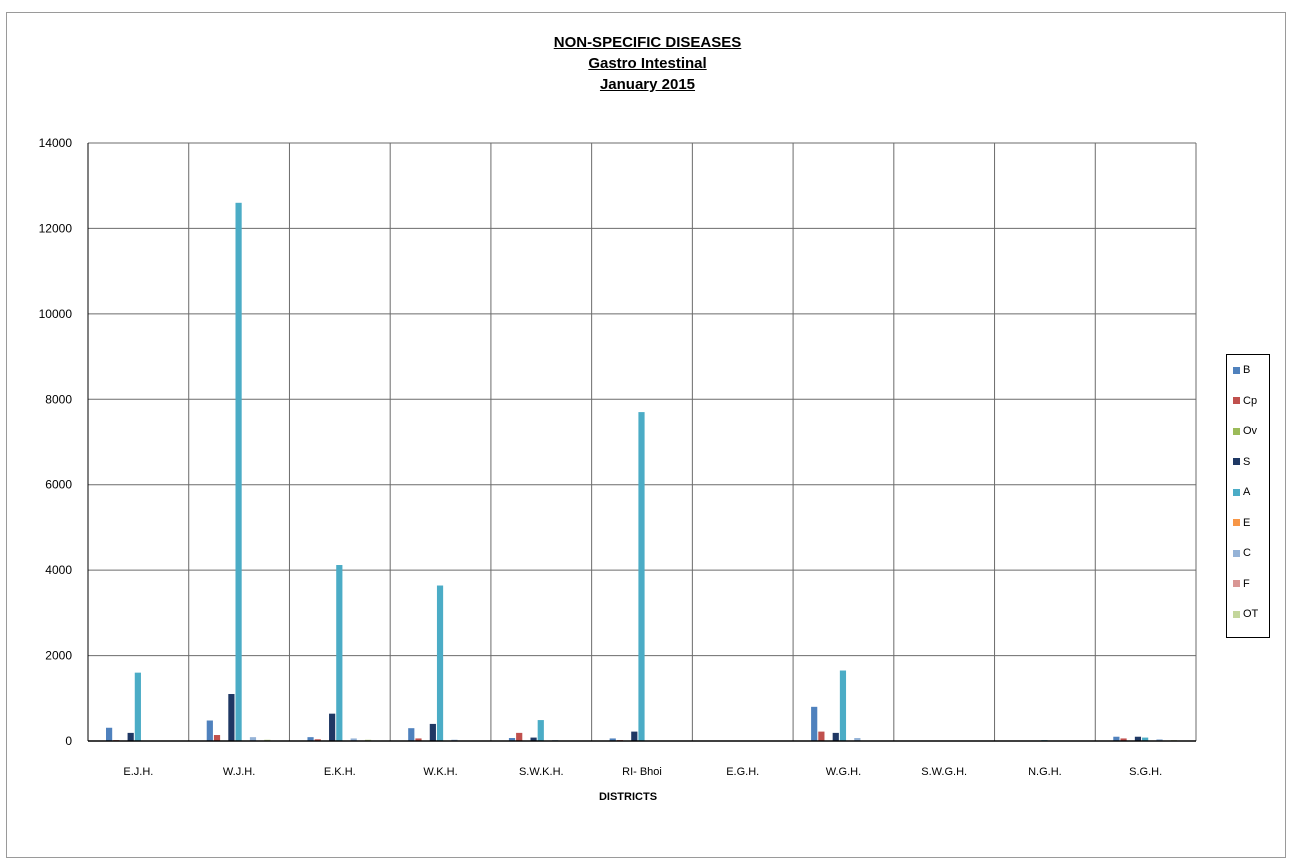  Describe the element at coordinates (1247, 492) in the screenshot. I see `legend-label: A` at that location.